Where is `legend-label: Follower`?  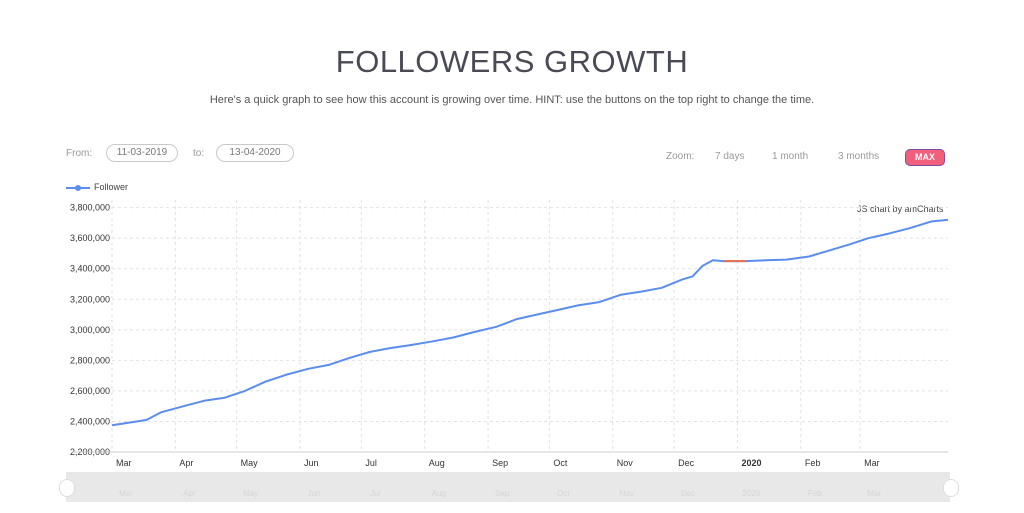 legend-label: Follower is located at coordinates (111, 187).